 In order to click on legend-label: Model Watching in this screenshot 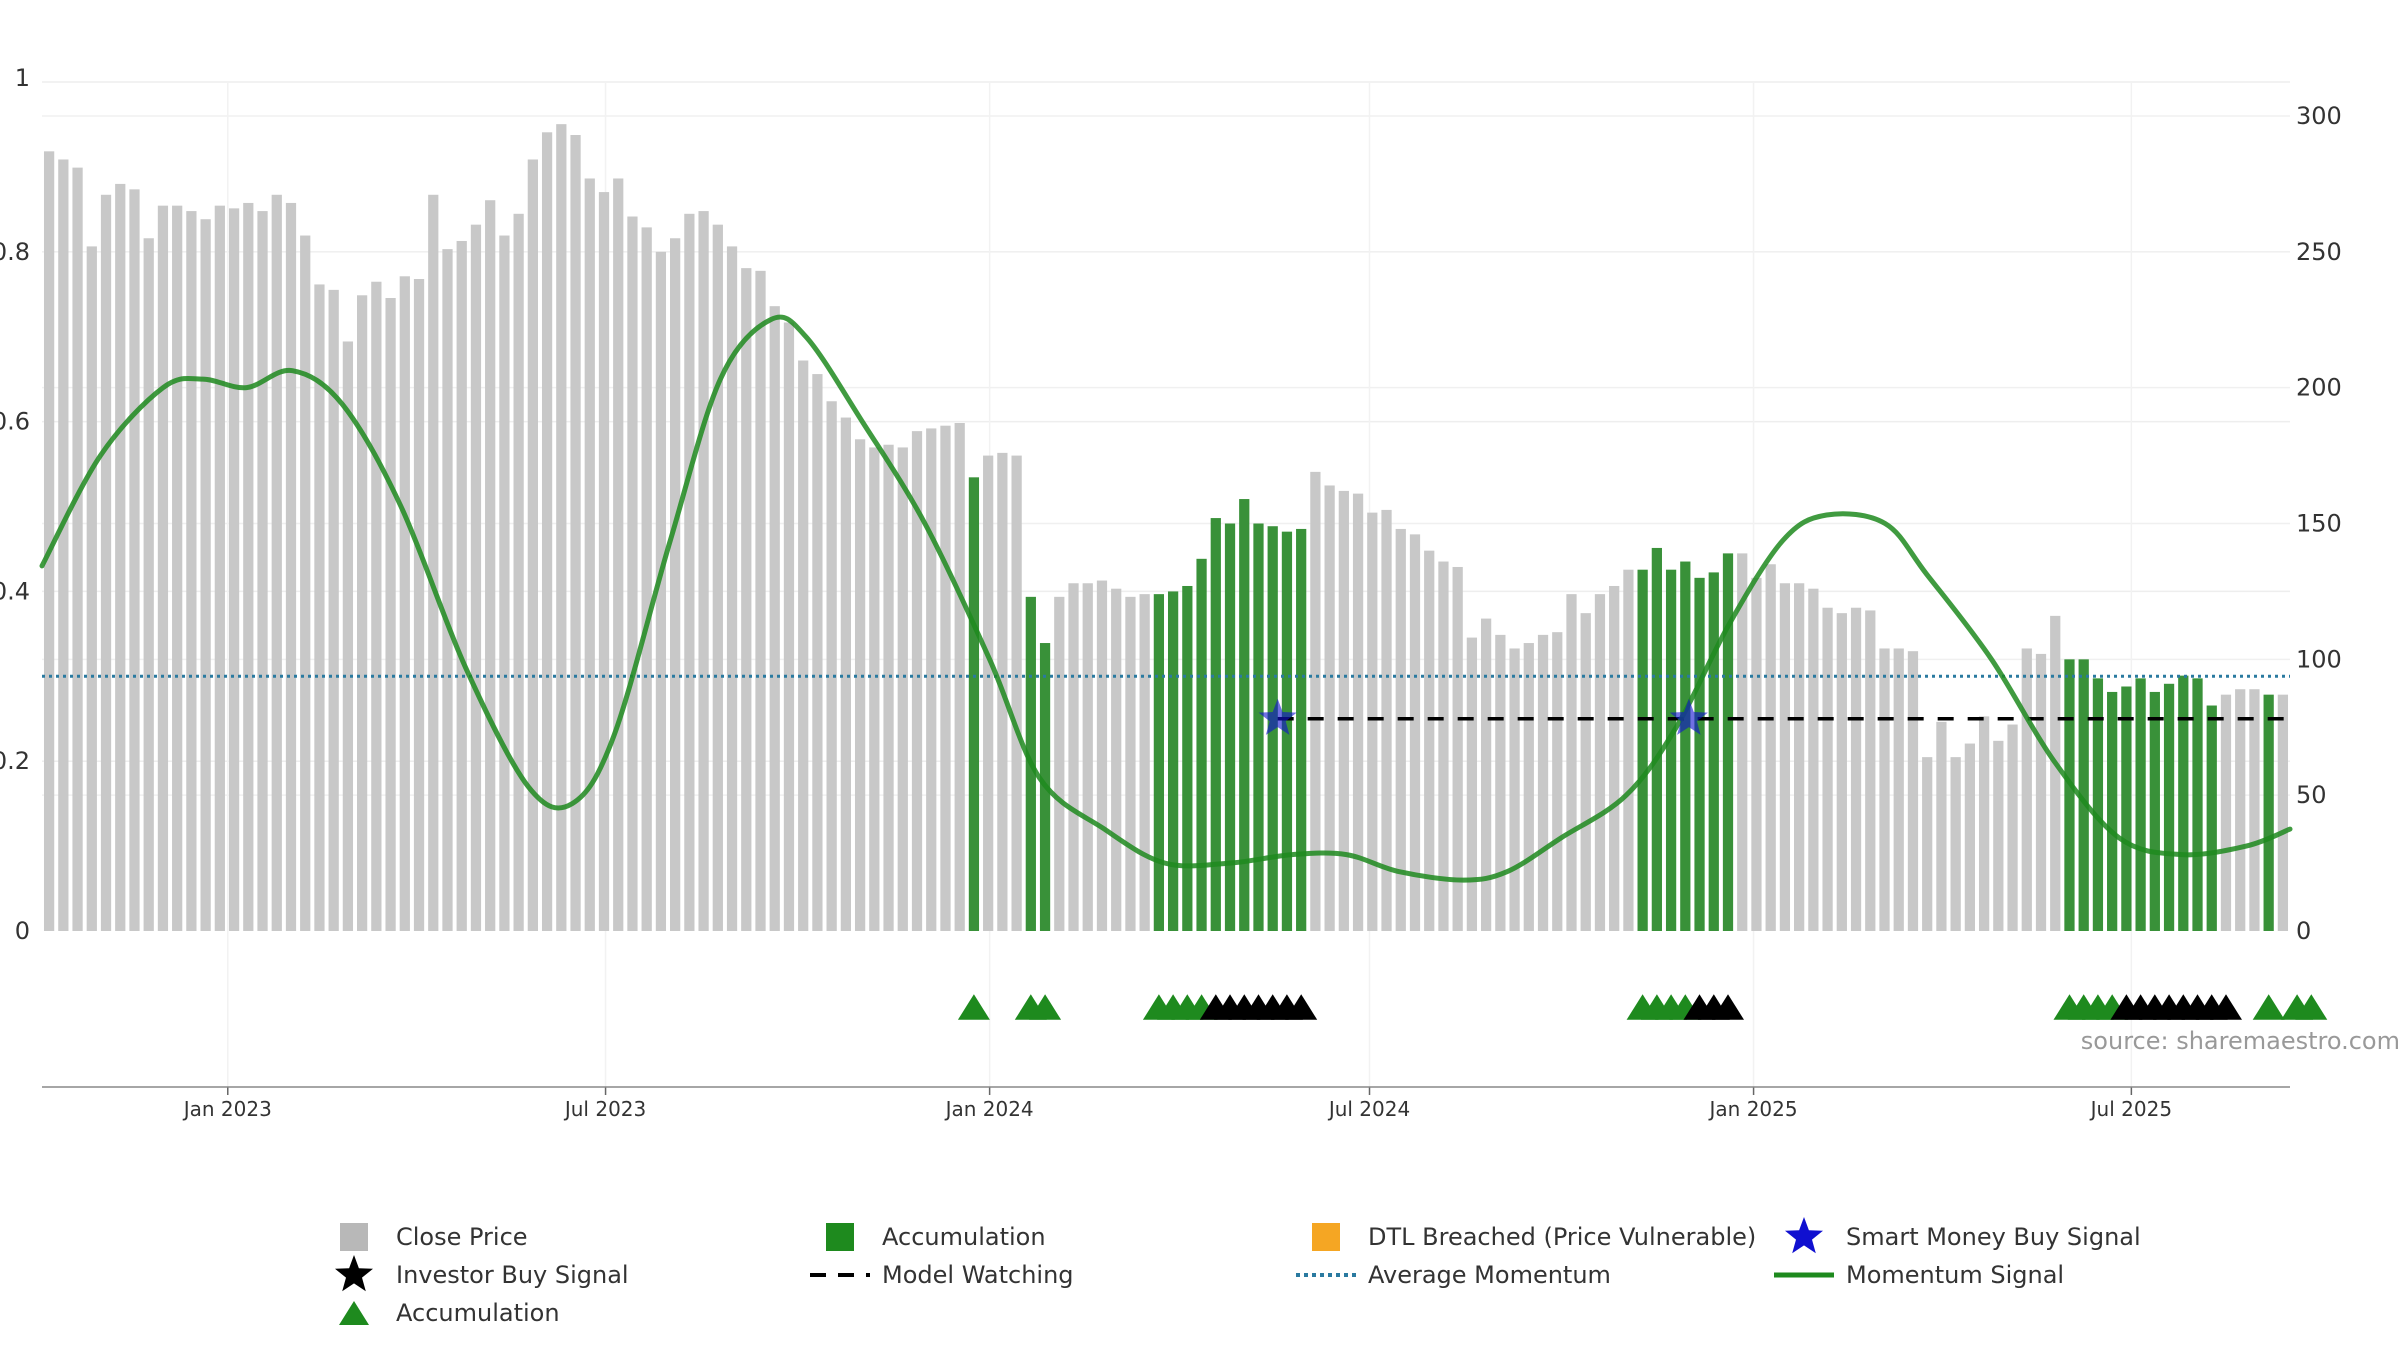, I will do `click(978, 1275)`.